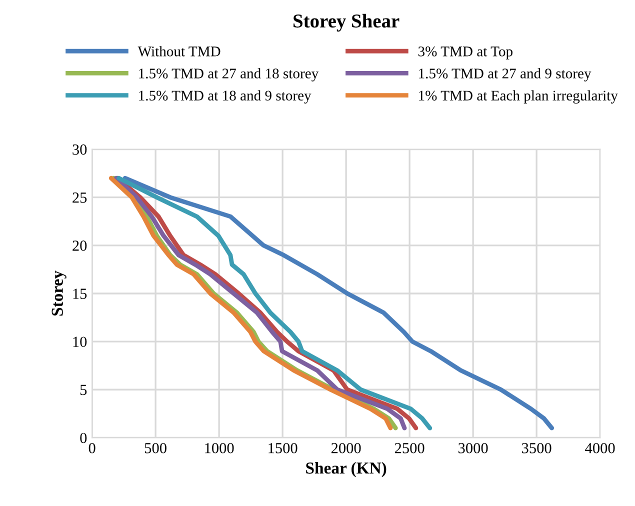 Image resolution: width=635 pixels, height=506 pixels. I want to click on x-tick-label: 3000, so click(473, 448).